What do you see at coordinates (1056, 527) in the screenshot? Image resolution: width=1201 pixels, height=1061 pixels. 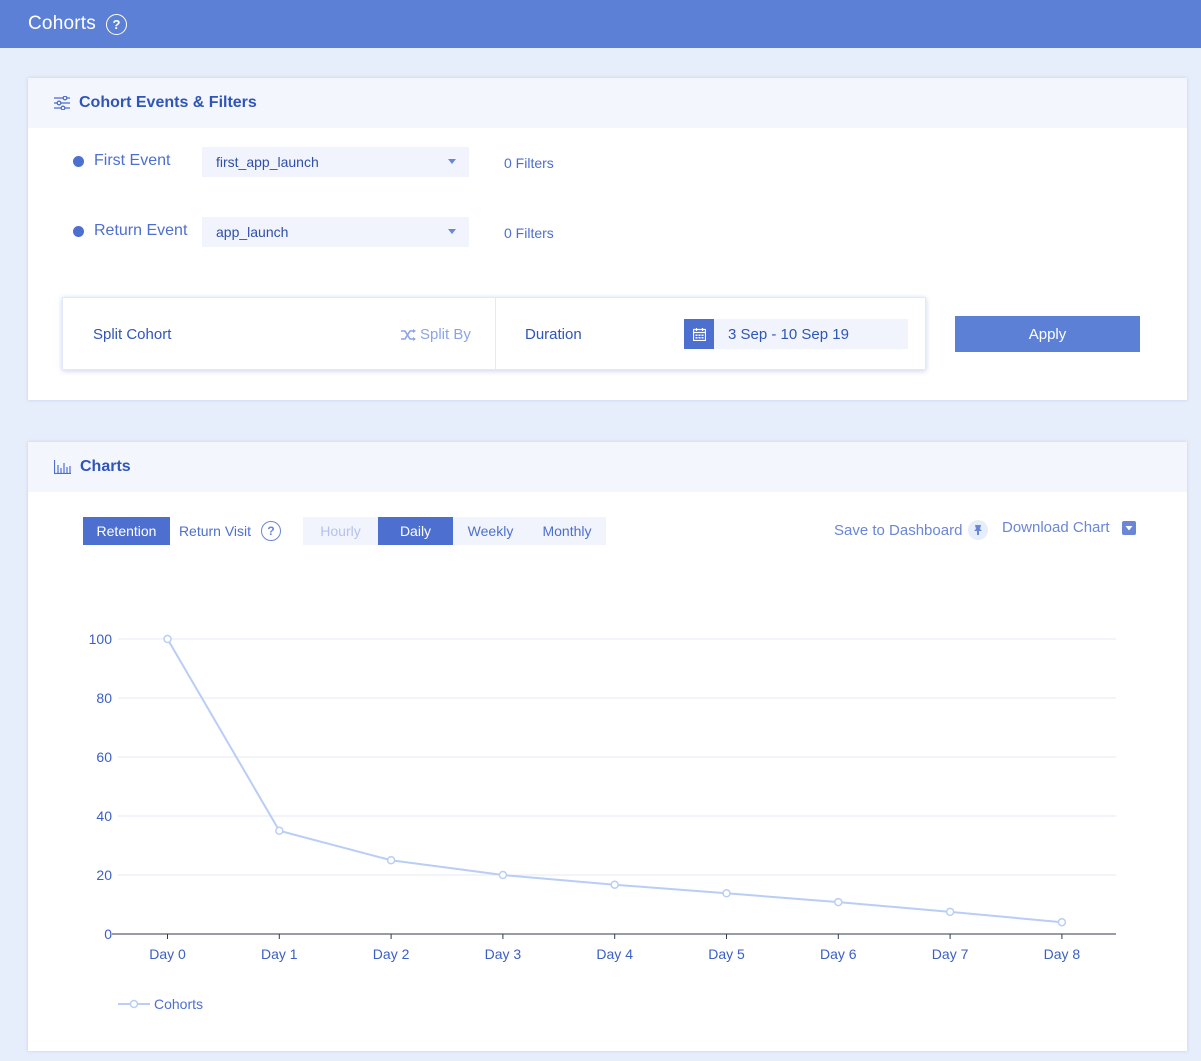 I see `download-chart-label: Download Chart` at bounding box center [1056, 527].